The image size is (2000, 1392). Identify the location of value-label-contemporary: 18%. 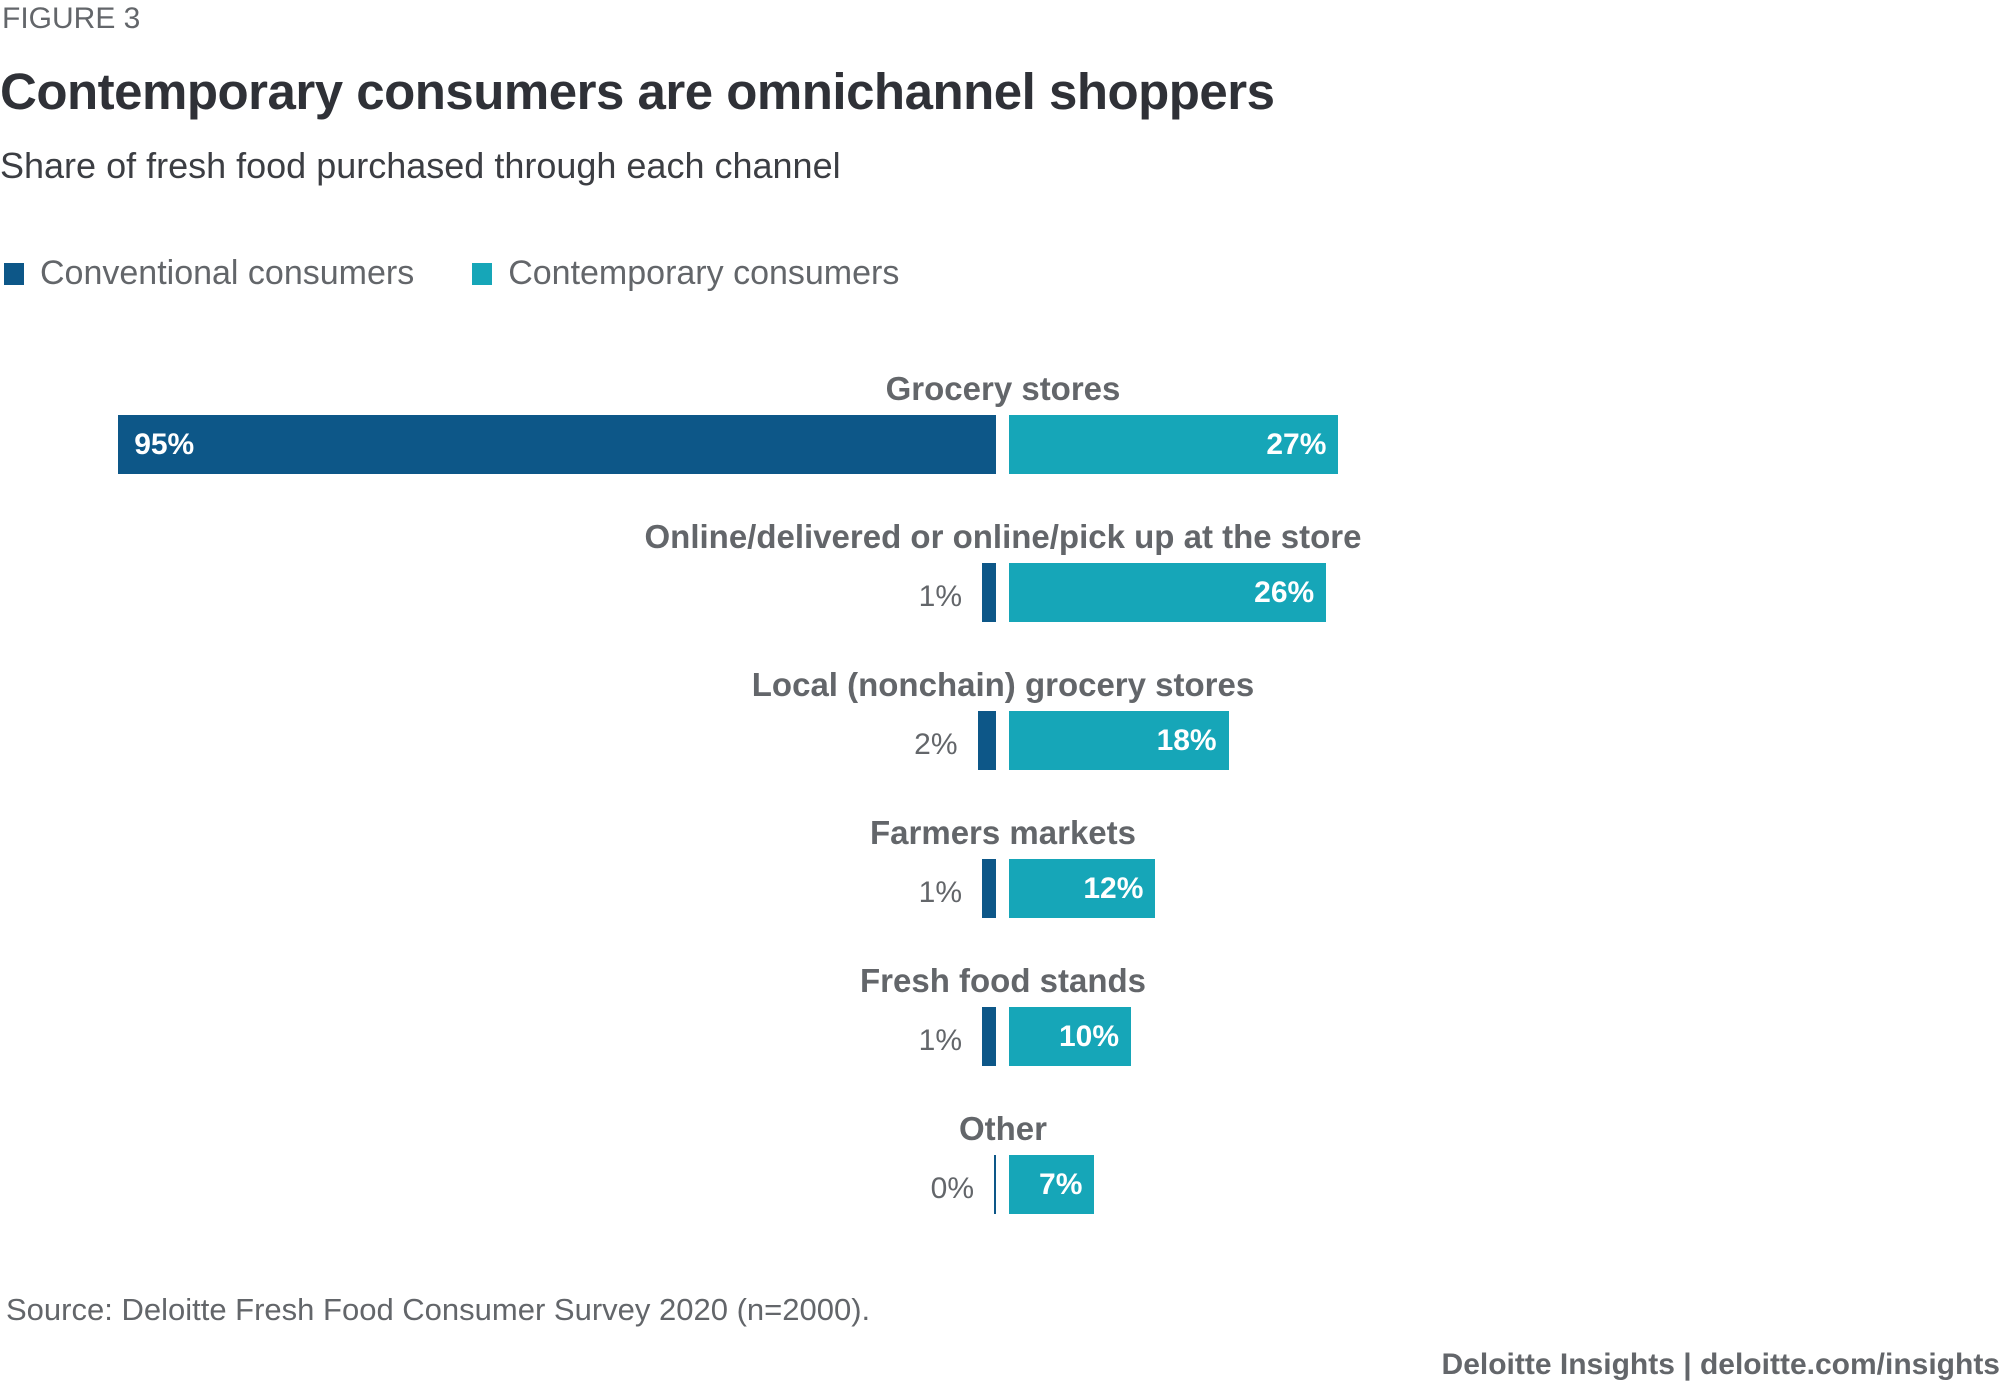
(1186, 740).